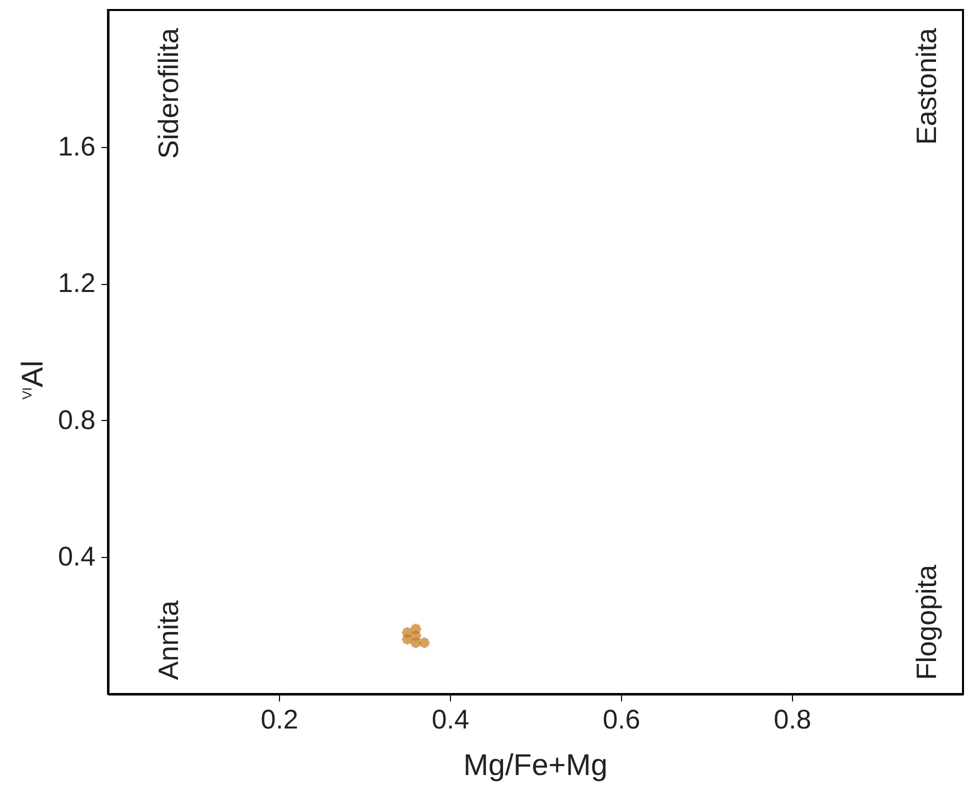  Describe the element at coordinates (926, 622) in the screenshot. I see `annotation: Flogopita` at that location.